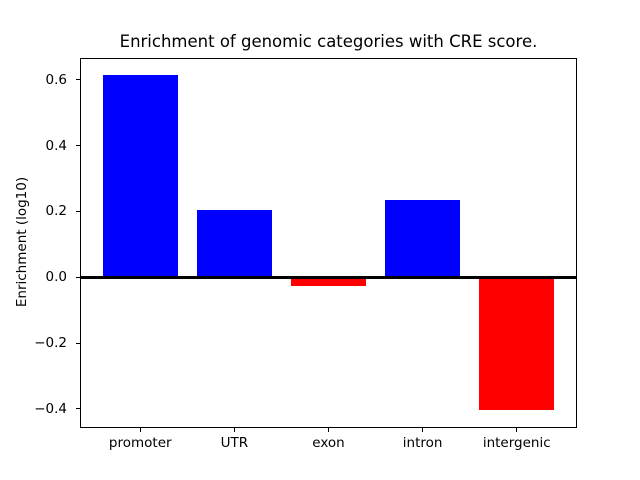 This screenshot has height=480, width=640. Describe the element at coordinates (234, 244) in the screenshot. I see `bar-UTR` at that location.